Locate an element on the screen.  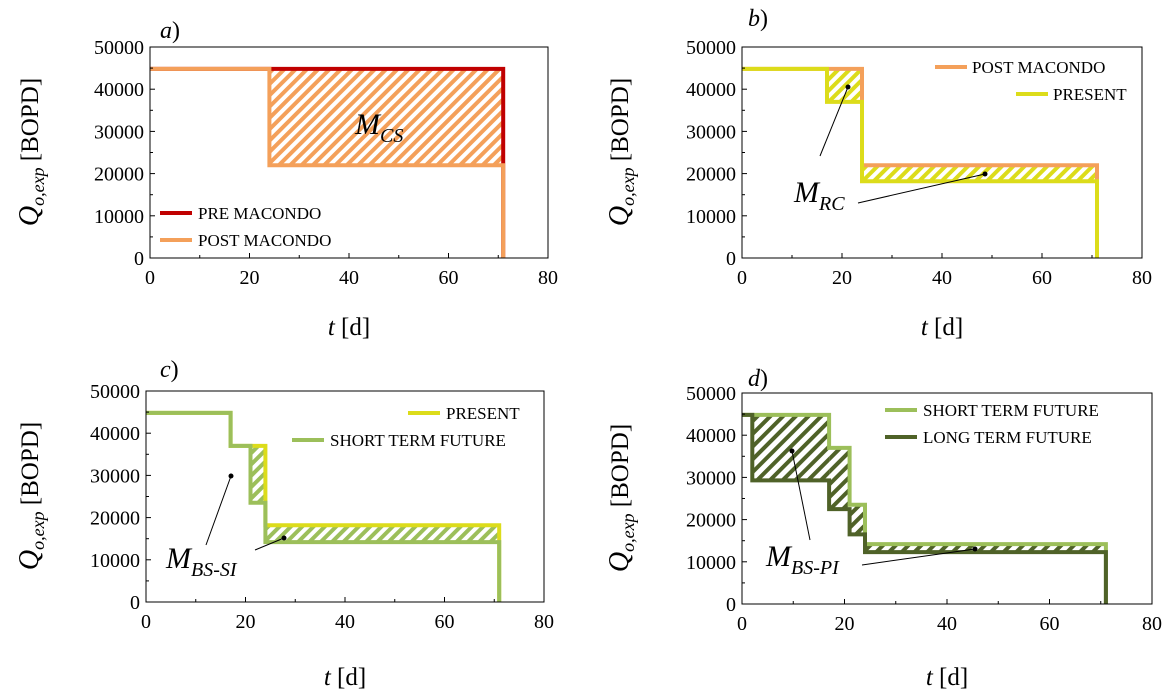
plot-frame is located at coordinates (942, 152).